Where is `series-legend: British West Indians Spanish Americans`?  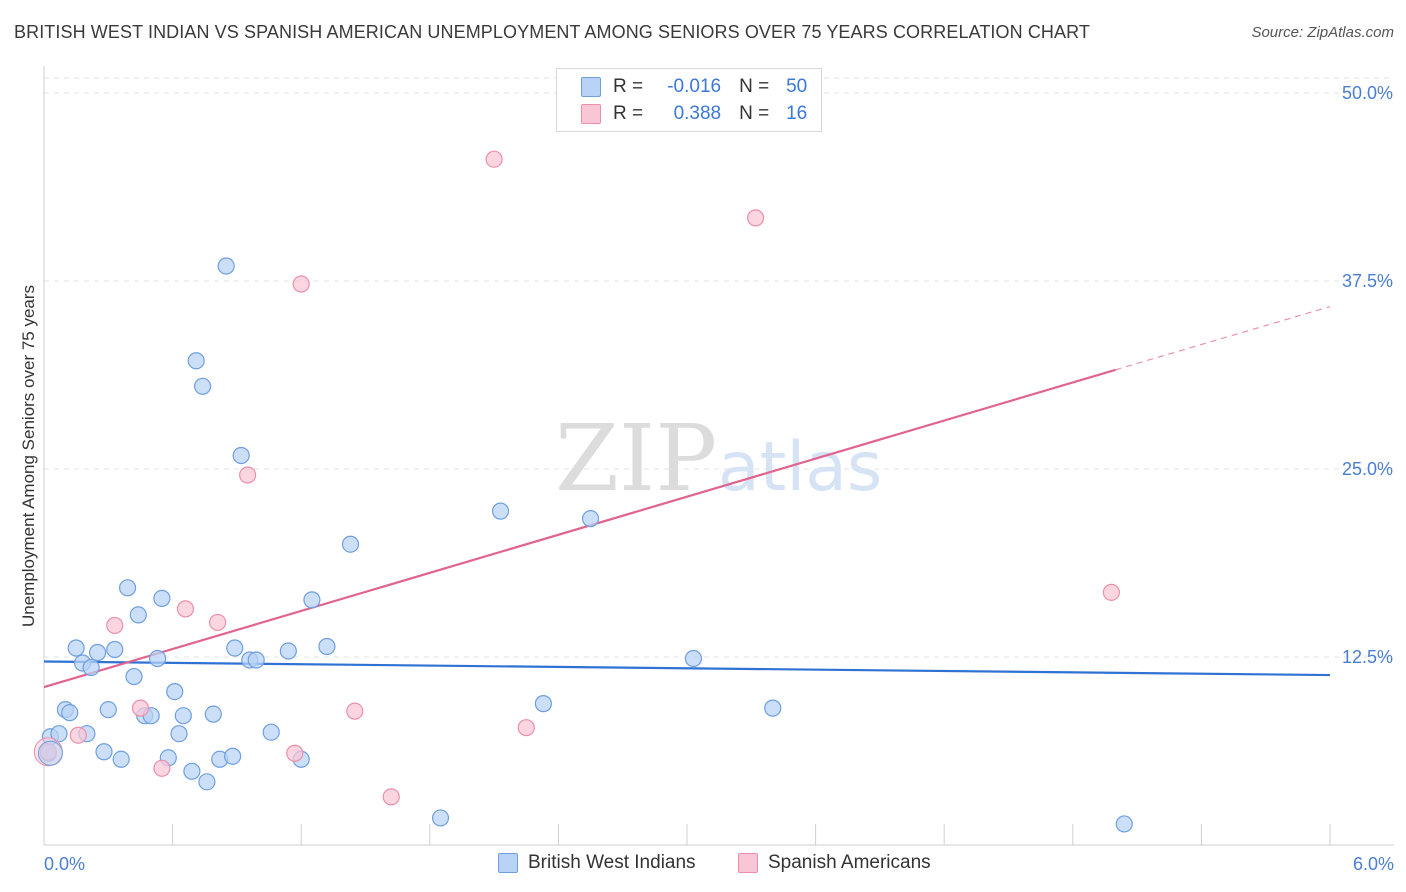
series-legend: British West Indians Spanish Americans is located at coordinates (703, 865).